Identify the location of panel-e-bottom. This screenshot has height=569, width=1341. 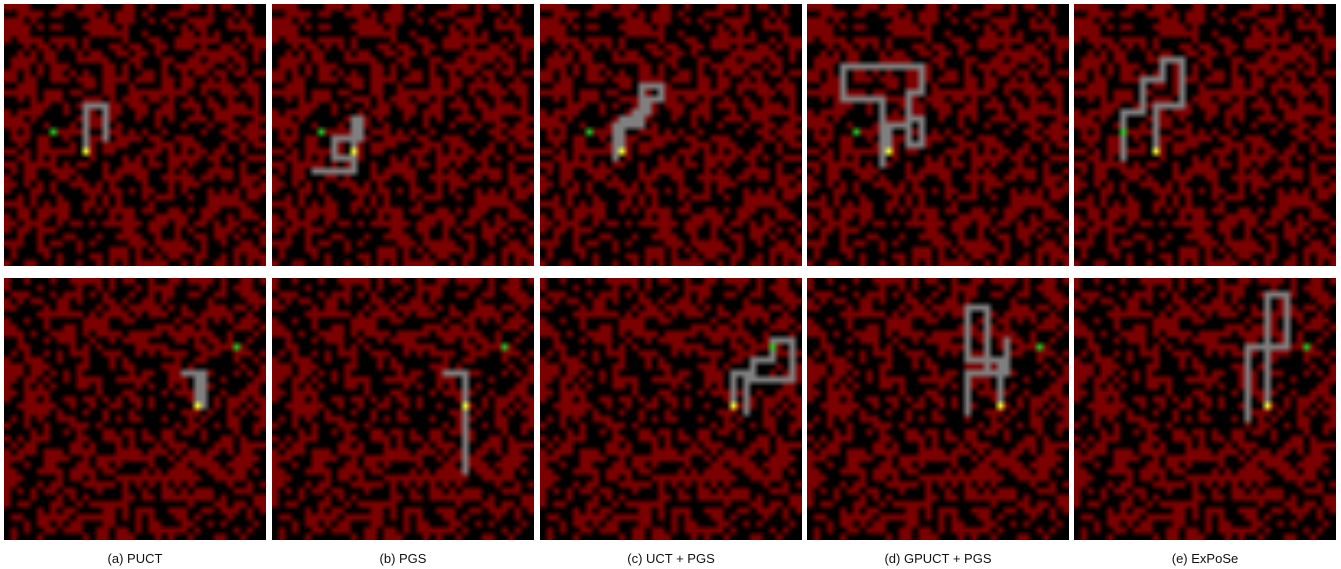
(1205, 409).